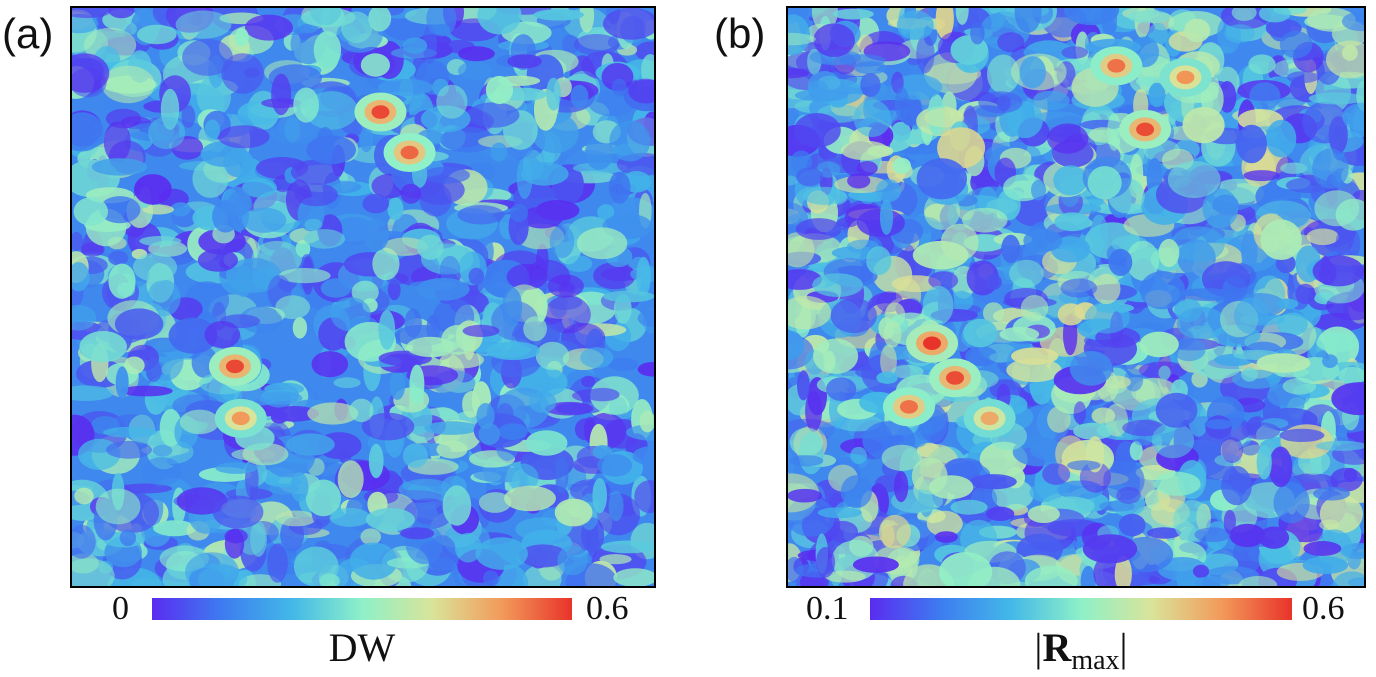  Describe the element at coordinates (1081, 609) in the screenshot. I see `rmax-colorbar` at that location.